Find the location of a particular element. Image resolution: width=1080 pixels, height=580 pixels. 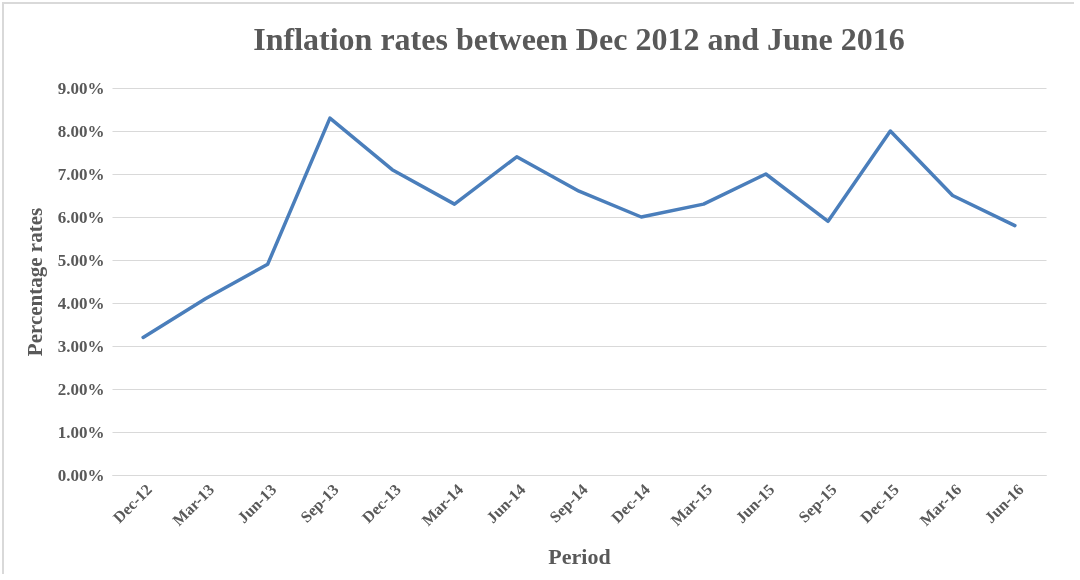

y-tick-label: 5.00% is located at coordinates (81, 260).